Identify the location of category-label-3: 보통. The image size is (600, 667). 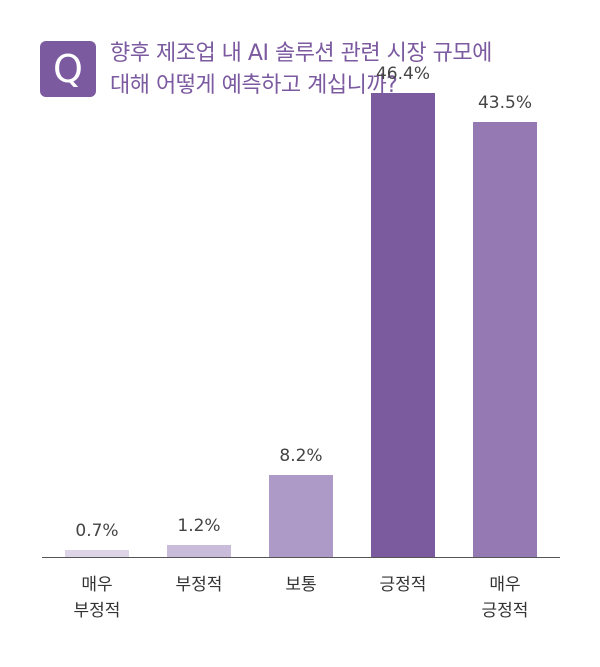
(300, 585).